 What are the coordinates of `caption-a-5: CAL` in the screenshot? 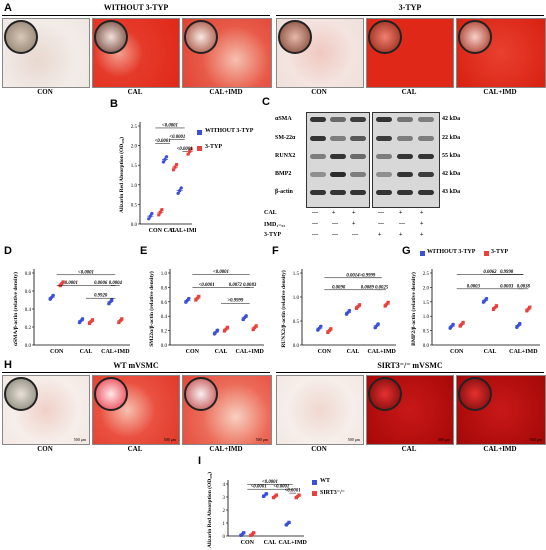 It's located at (409, 92).